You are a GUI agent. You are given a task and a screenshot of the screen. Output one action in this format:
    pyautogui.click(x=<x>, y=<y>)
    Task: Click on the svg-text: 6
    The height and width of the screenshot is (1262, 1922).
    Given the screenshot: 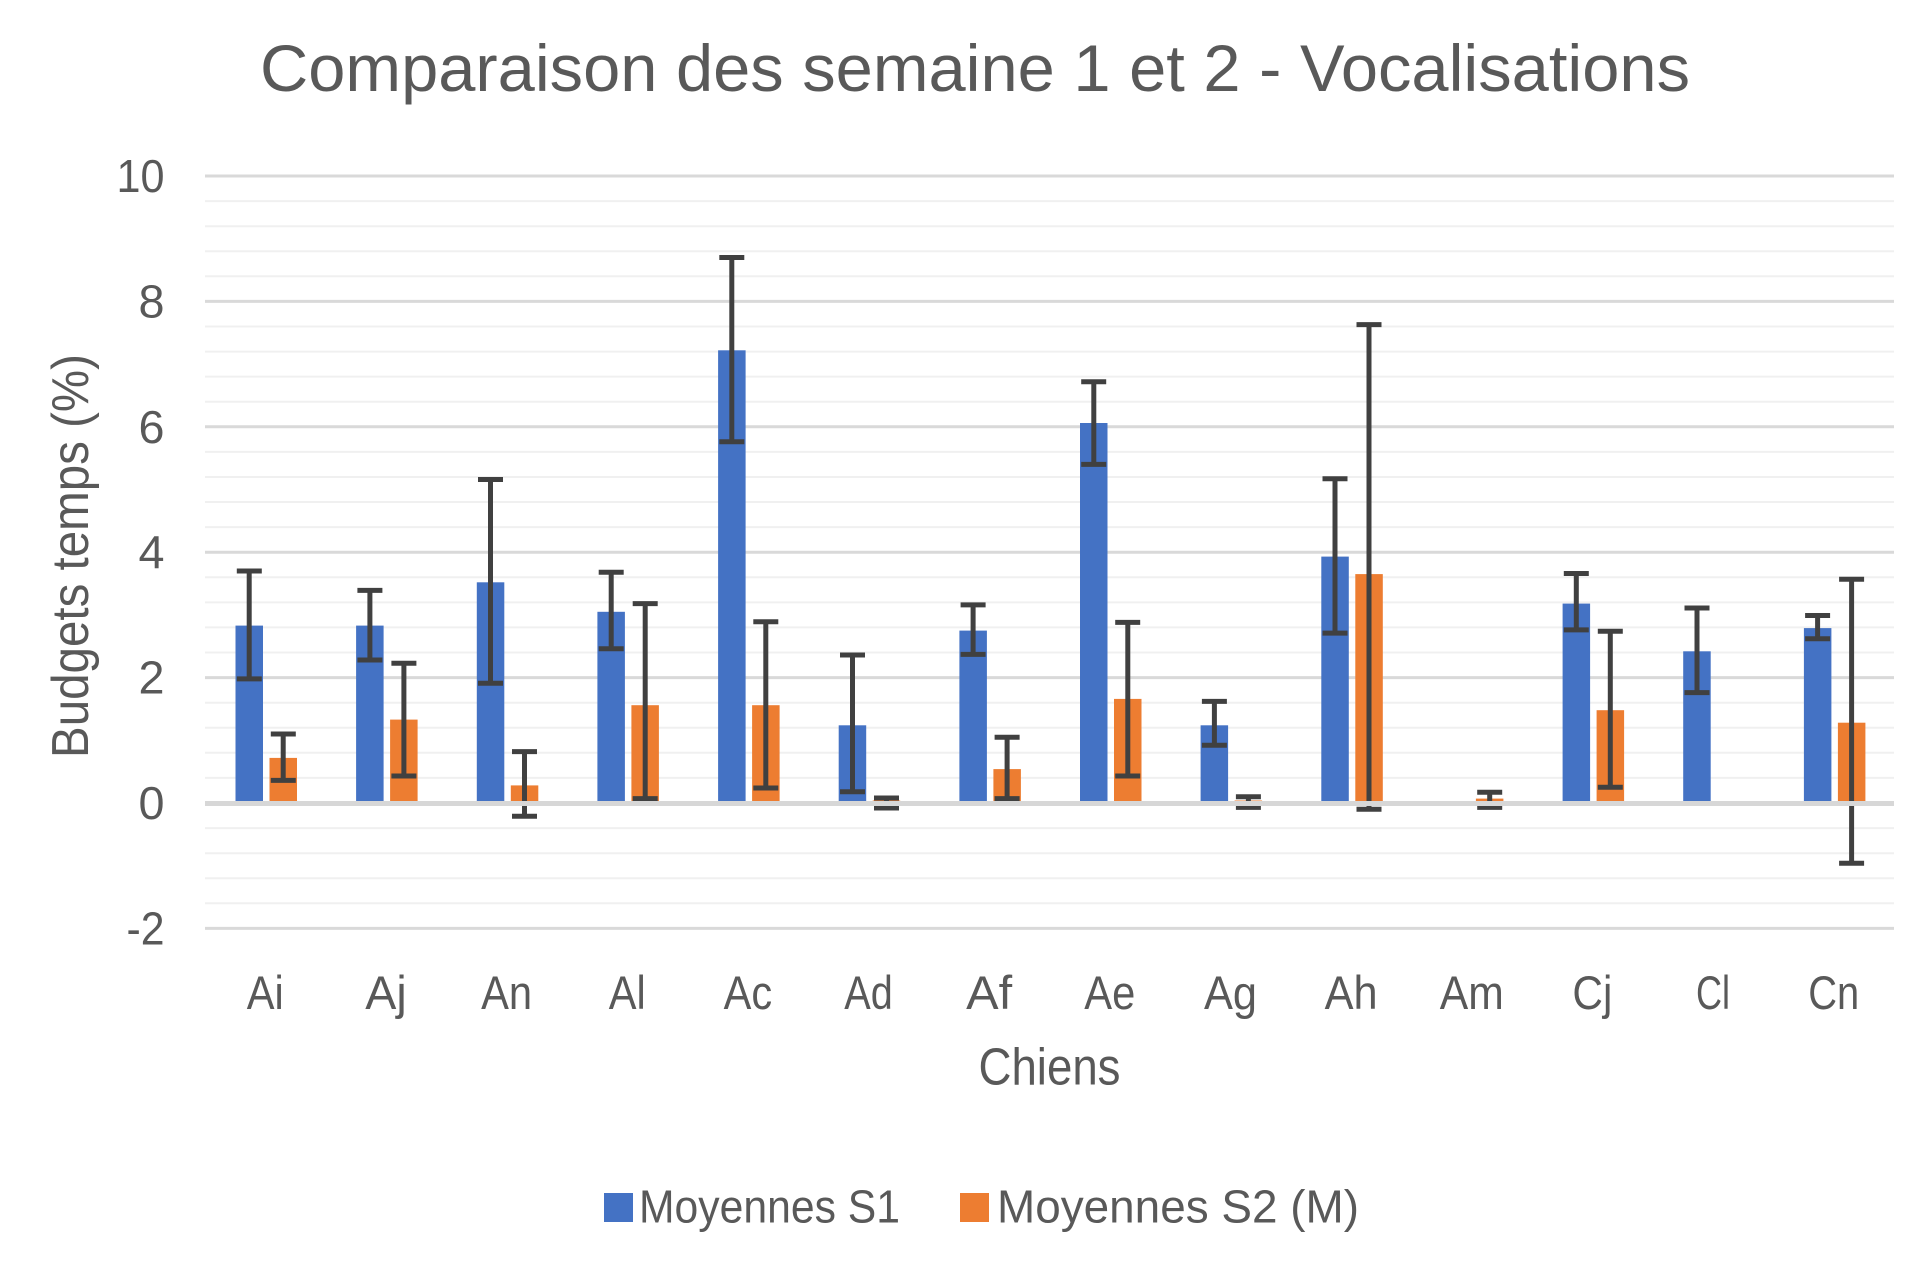 What is the action you would take?
    pyautogui.click(x=152, y=427)
    